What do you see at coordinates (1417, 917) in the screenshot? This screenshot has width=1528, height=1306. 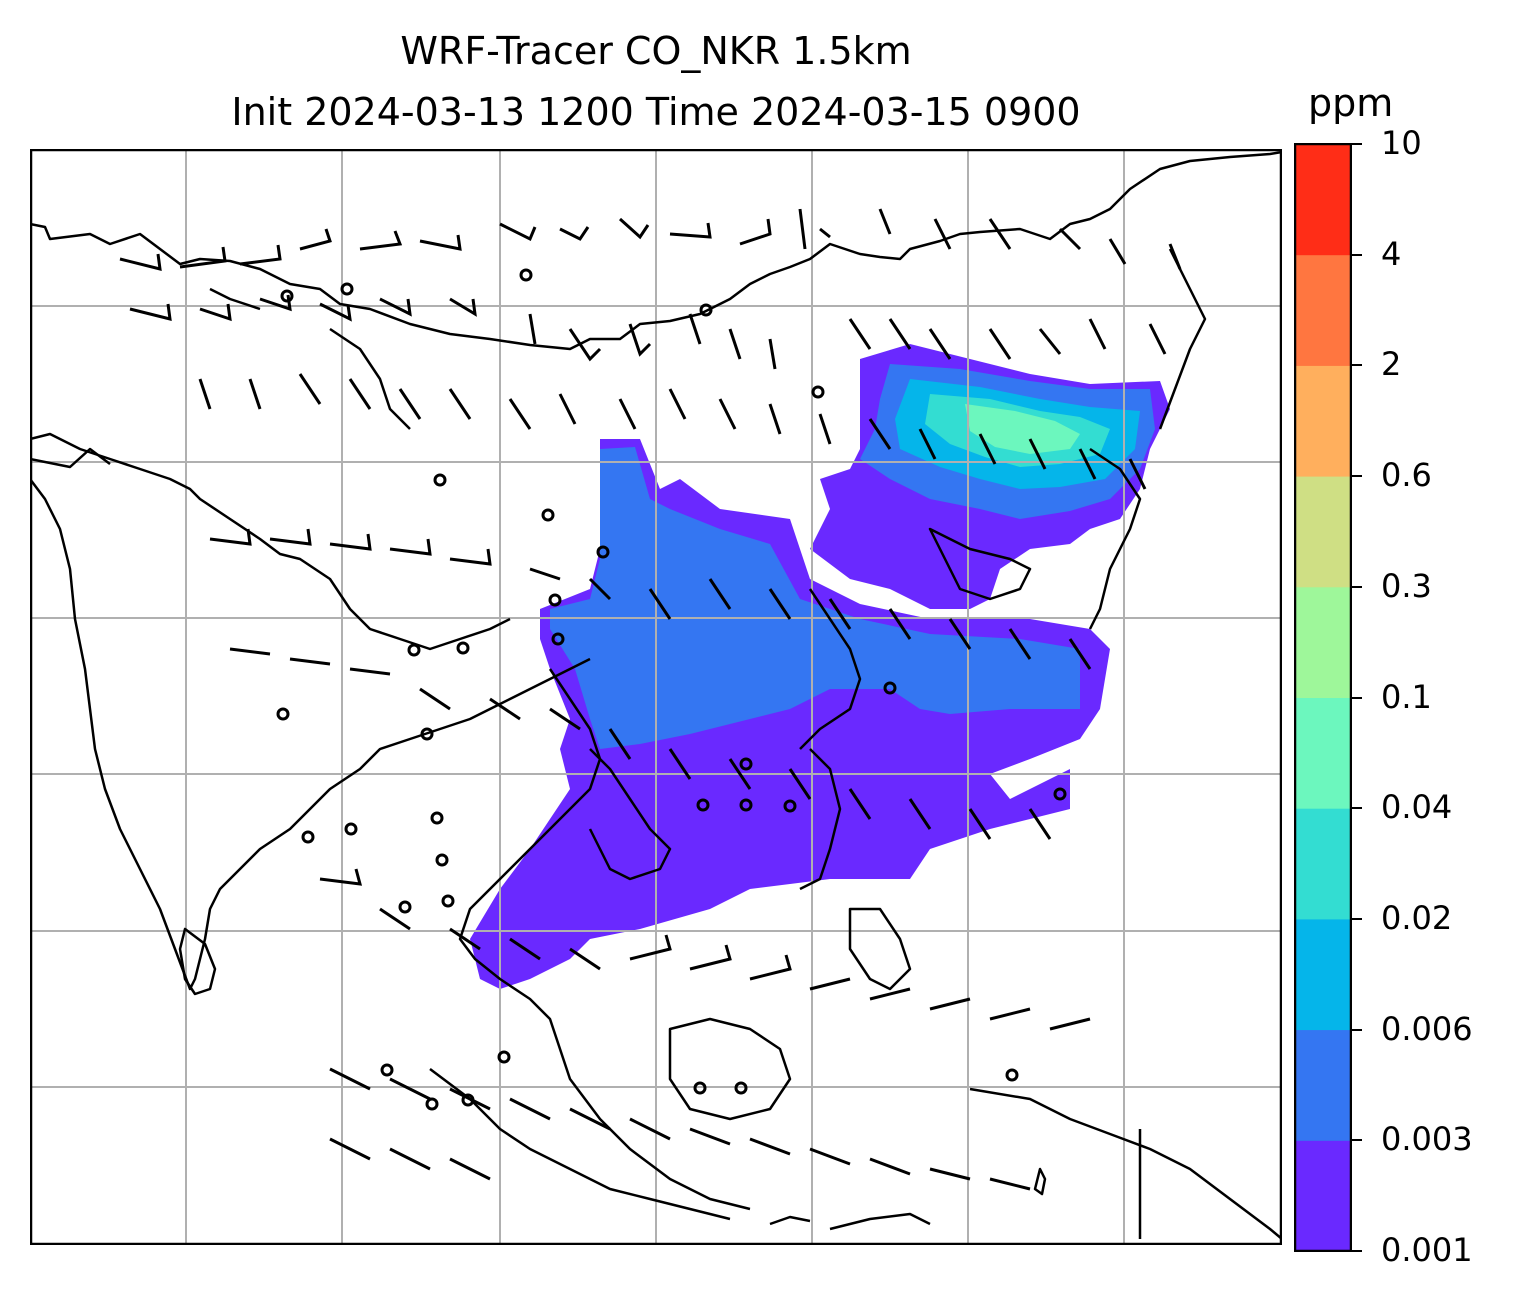 I see `colorbar-tick-label: 0.02` at bounding box center [1417, 917].